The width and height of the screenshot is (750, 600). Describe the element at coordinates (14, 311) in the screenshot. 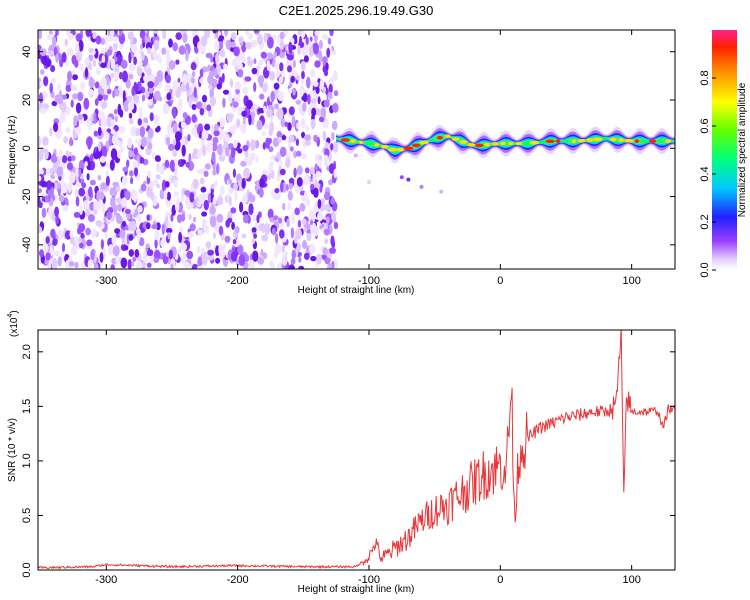

I see `scale-factor-close: )` at that location.